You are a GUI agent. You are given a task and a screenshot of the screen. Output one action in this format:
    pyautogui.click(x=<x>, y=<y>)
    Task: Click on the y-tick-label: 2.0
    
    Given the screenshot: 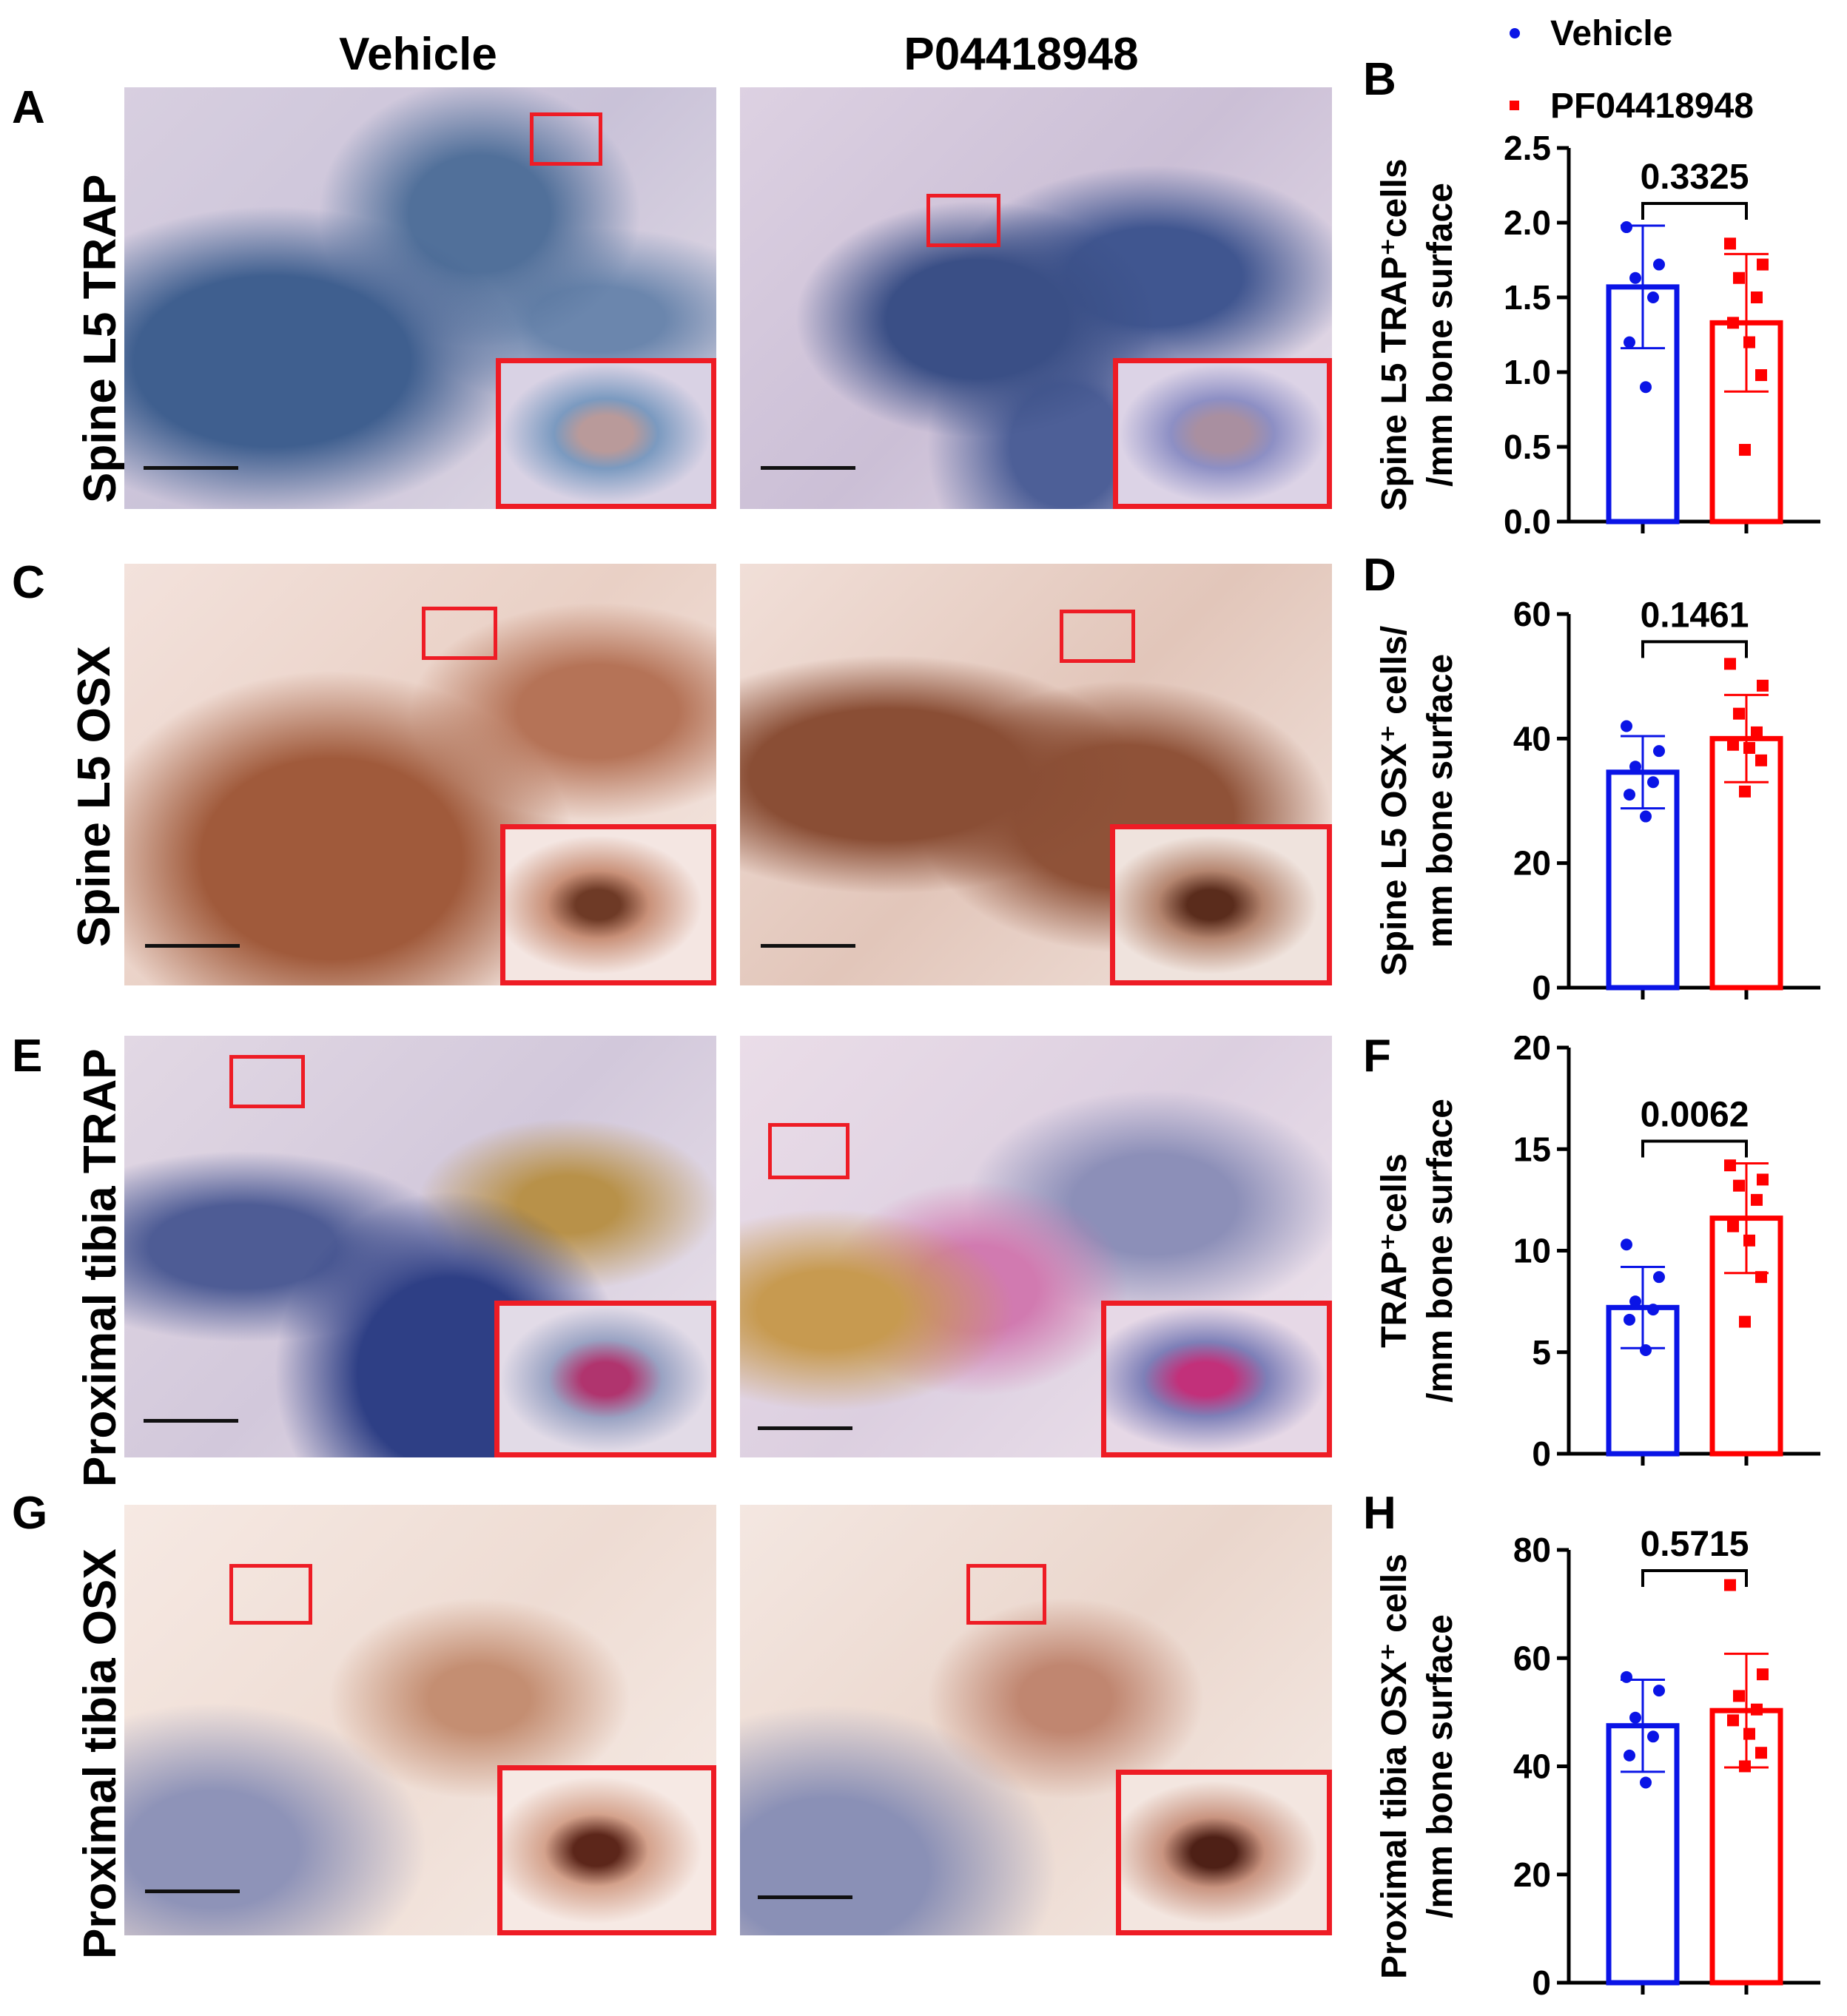 What is the action you would take?
    pyautogui.click(x=1527, y=222)
    